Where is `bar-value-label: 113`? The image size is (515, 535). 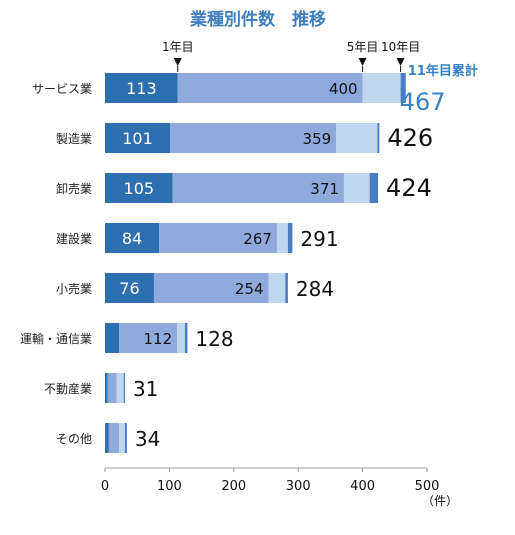
bar-value-label: 113 is located at coordinates (141, 88).